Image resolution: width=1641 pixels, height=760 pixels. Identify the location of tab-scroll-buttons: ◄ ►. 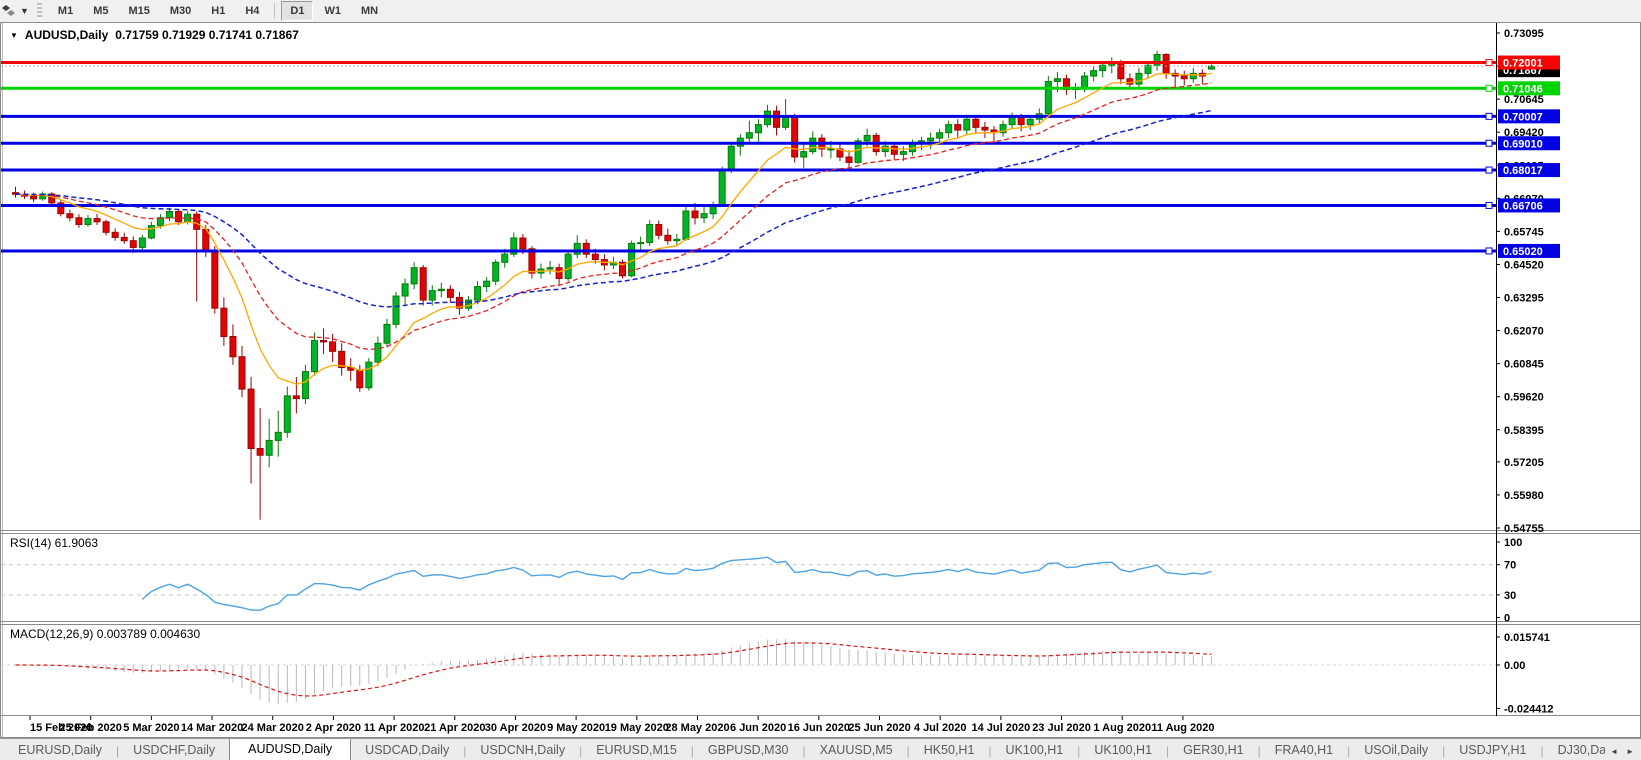
(1623, 753).